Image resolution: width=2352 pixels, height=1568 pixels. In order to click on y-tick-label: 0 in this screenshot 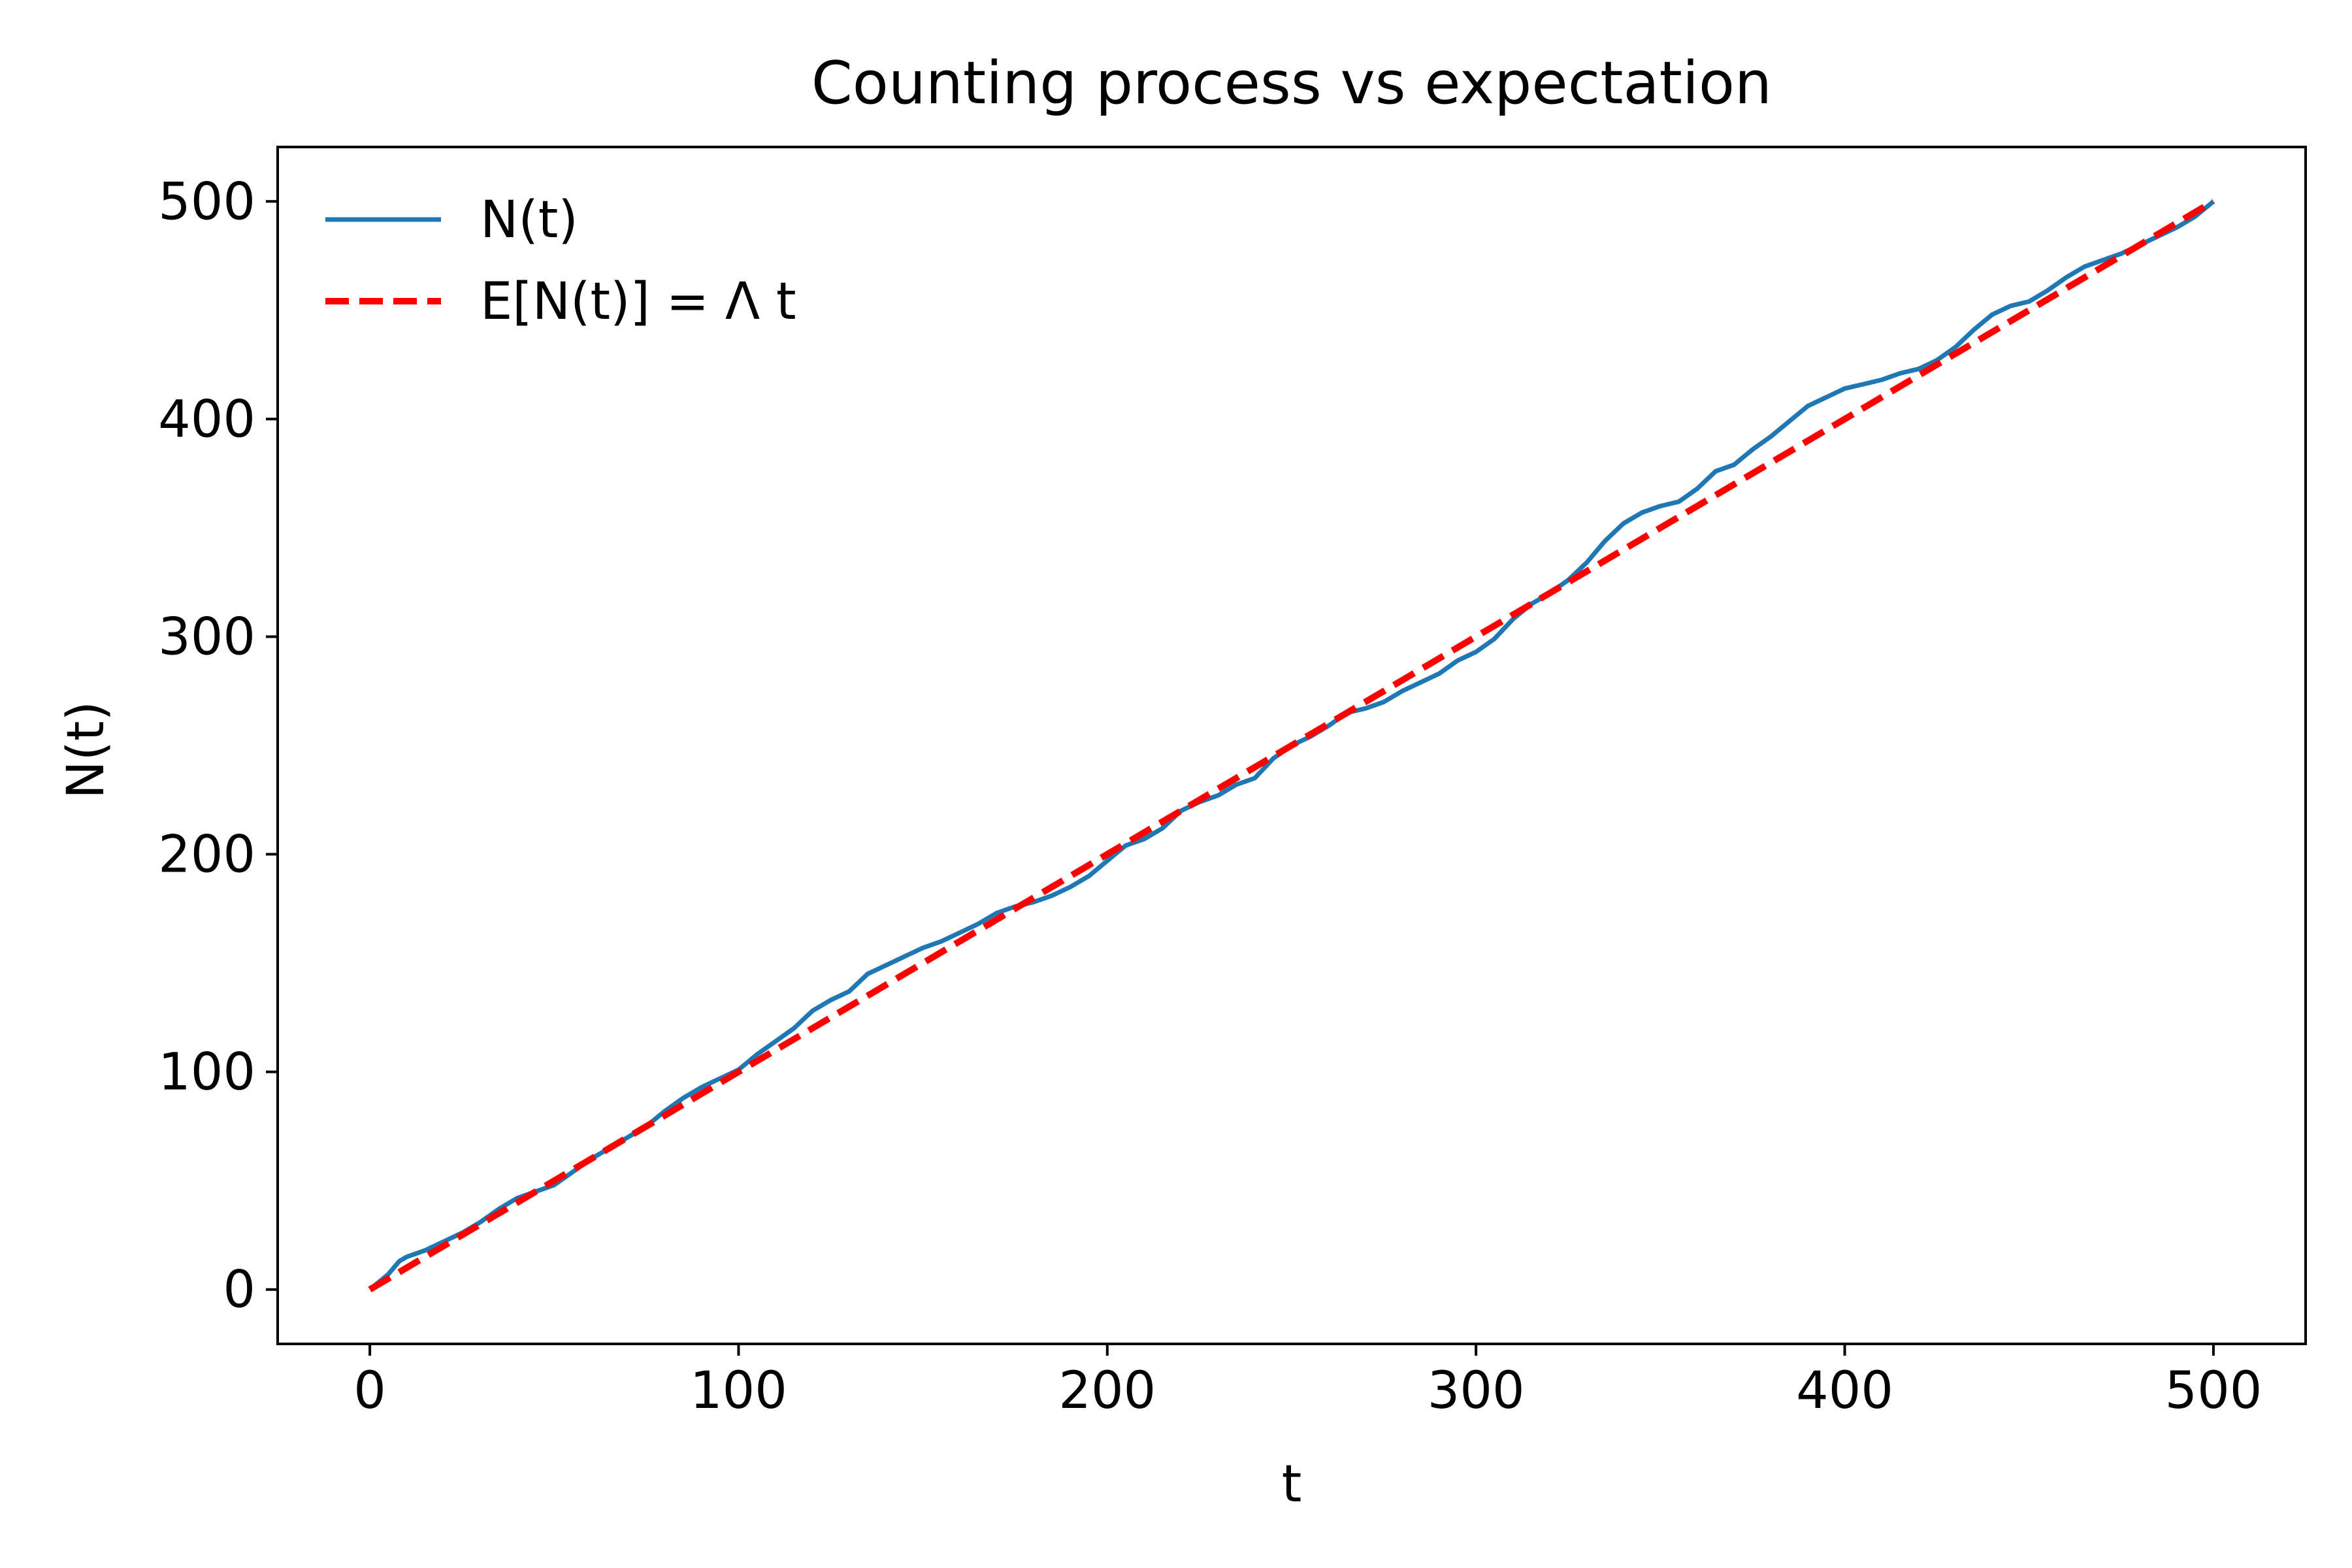, I will do `click(239, 1290)`.